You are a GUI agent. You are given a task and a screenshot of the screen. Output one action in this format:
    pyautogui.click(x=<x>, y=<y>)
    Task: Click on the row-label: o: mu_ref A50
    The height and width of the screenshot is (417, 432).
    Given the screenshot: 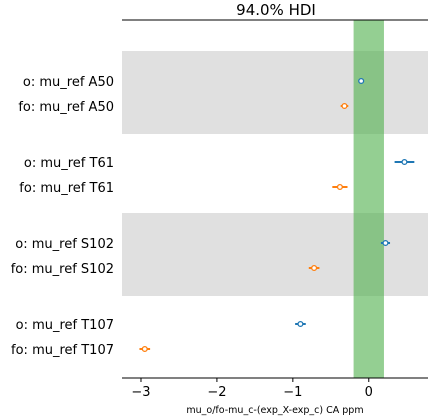 What is the action you would take?
    pyautogui.click(x=68, y=82)
    